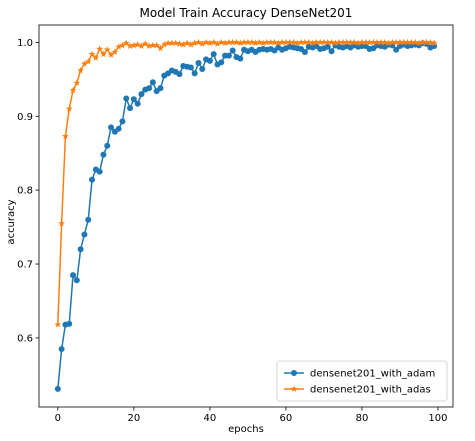 This screenshot has height=441, width=475. Describe the element at coordinates (437, 418) in the screenshot. I see `x-tick-label: 100` at that location.